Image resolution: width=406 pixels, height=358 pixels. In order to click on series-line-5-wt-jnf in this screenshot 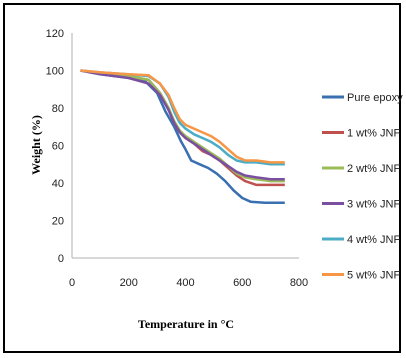, I will do `click(182, 116)`.